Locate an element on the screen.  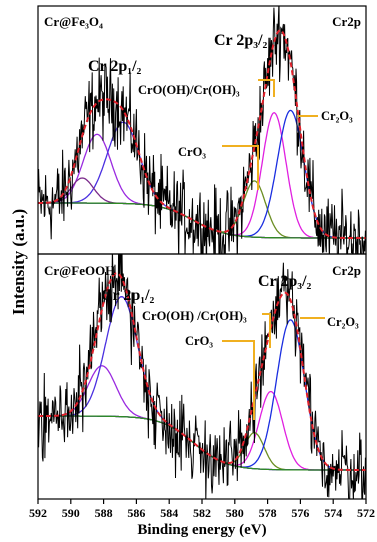
bottom-peak-label-2p12: Cr 2p₁/₂ is located at coordinates (128, 295).